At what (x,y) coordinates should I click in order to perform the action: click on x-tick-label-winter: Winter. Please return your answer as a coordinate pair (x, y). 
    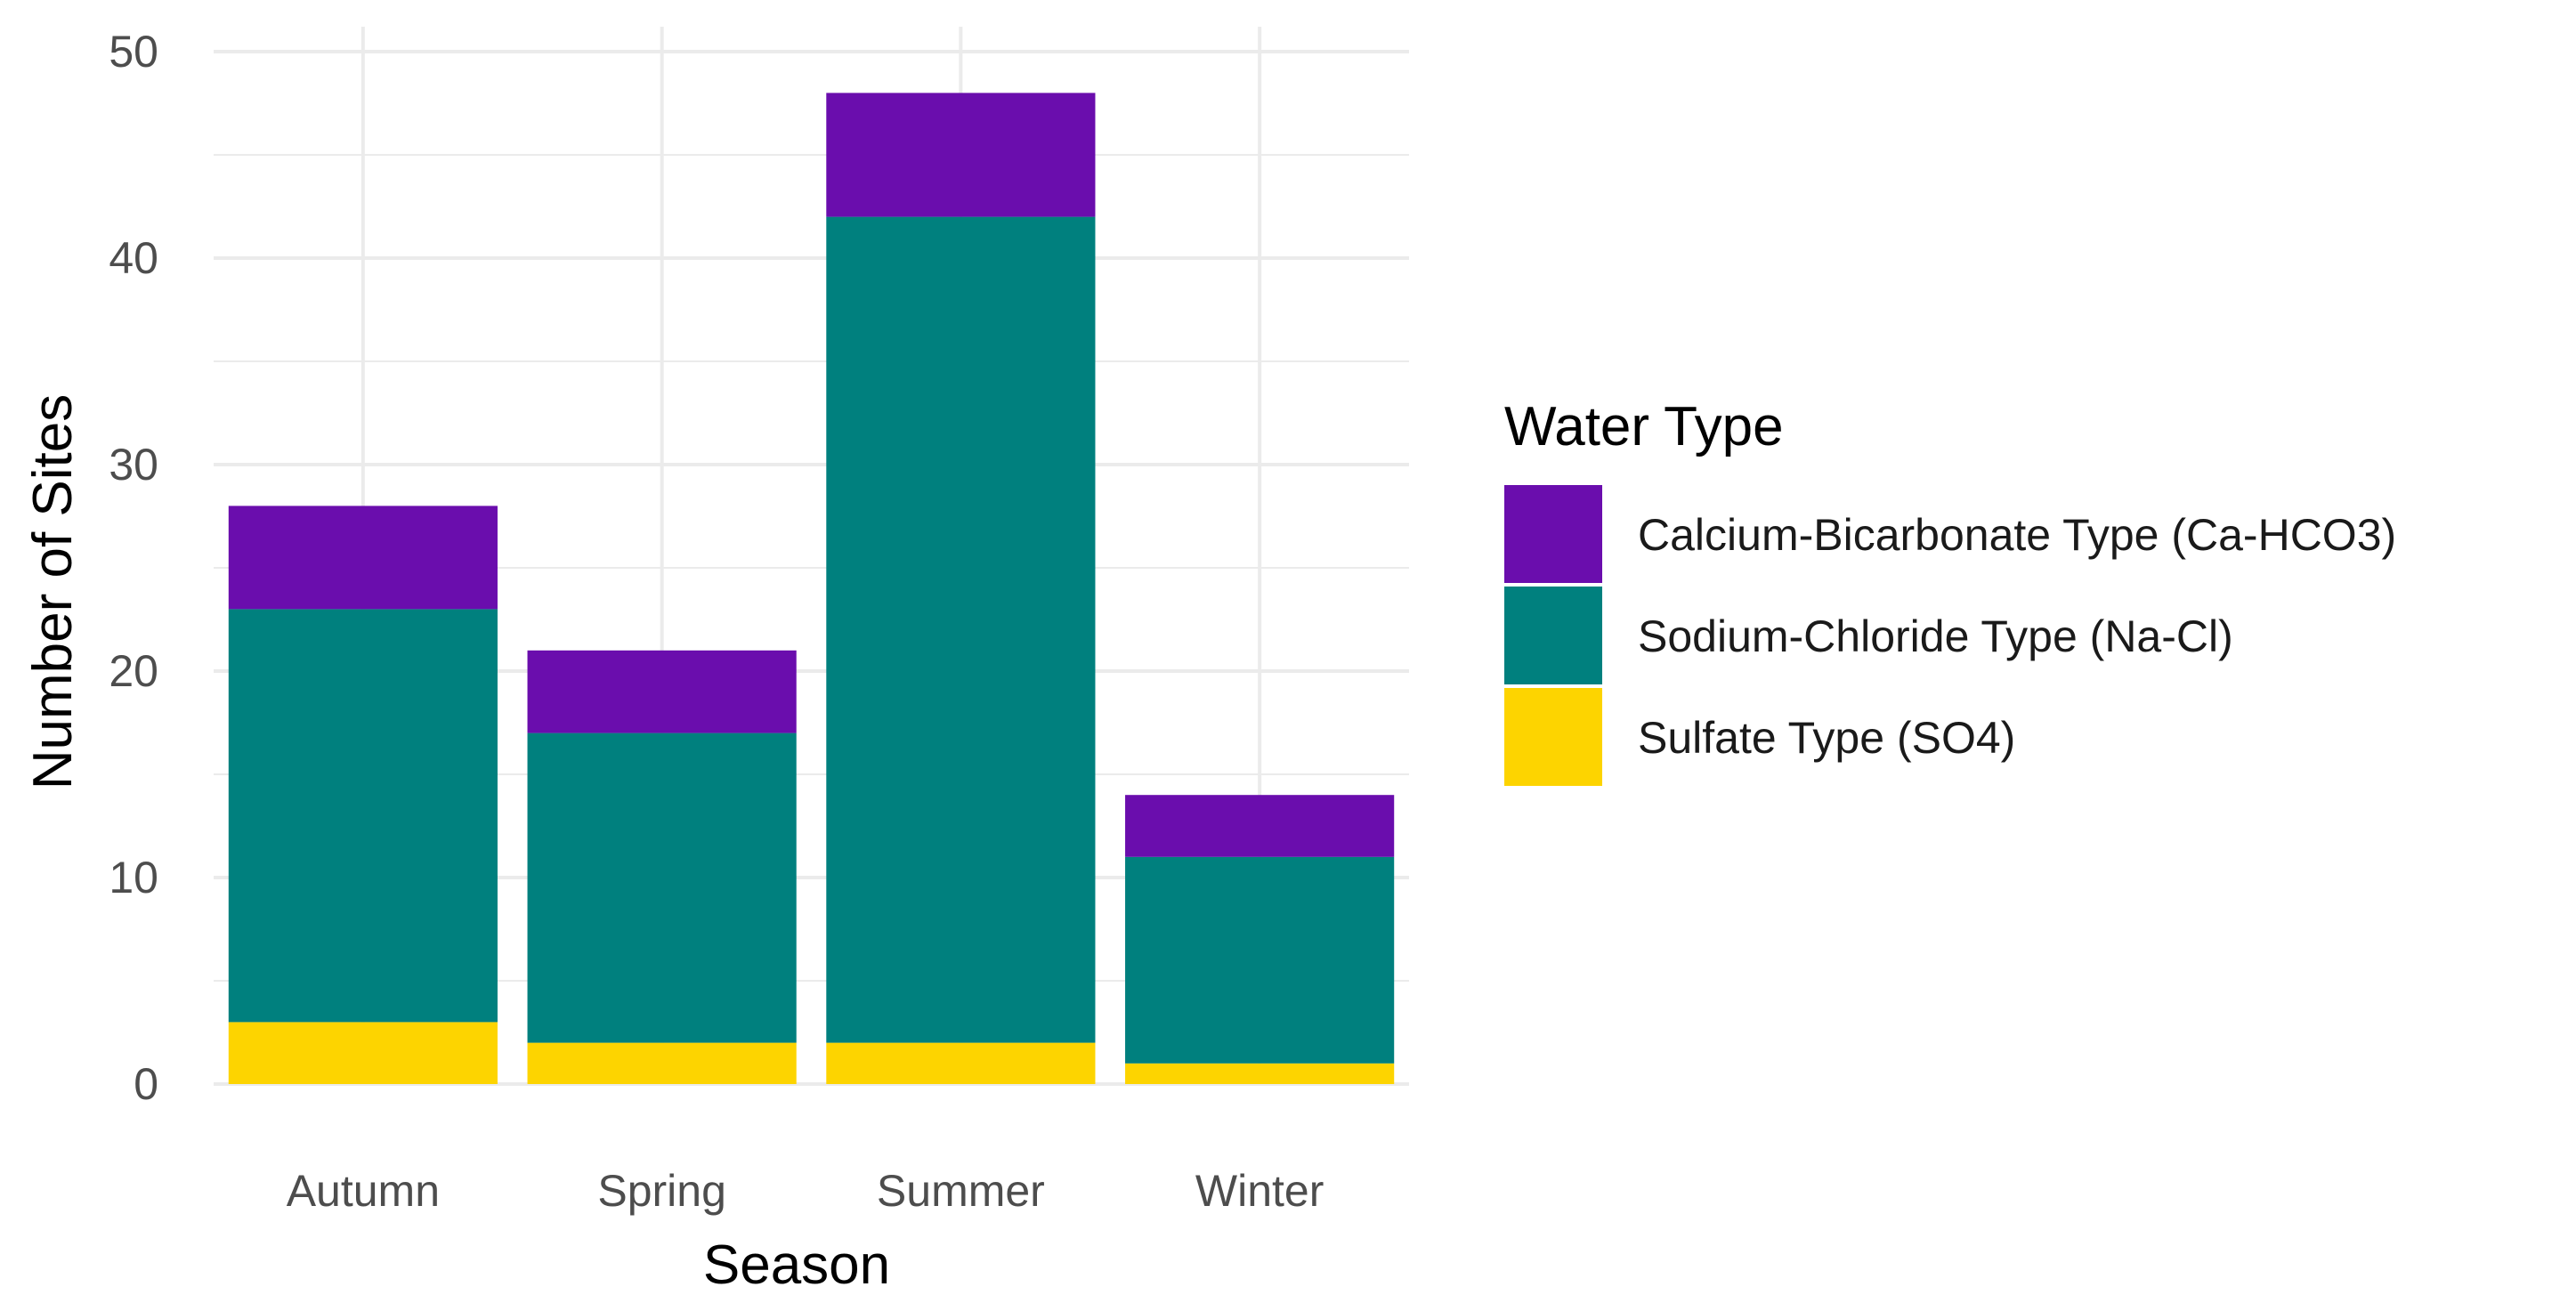
    Looking at the image, I should click on (1260, 1191).